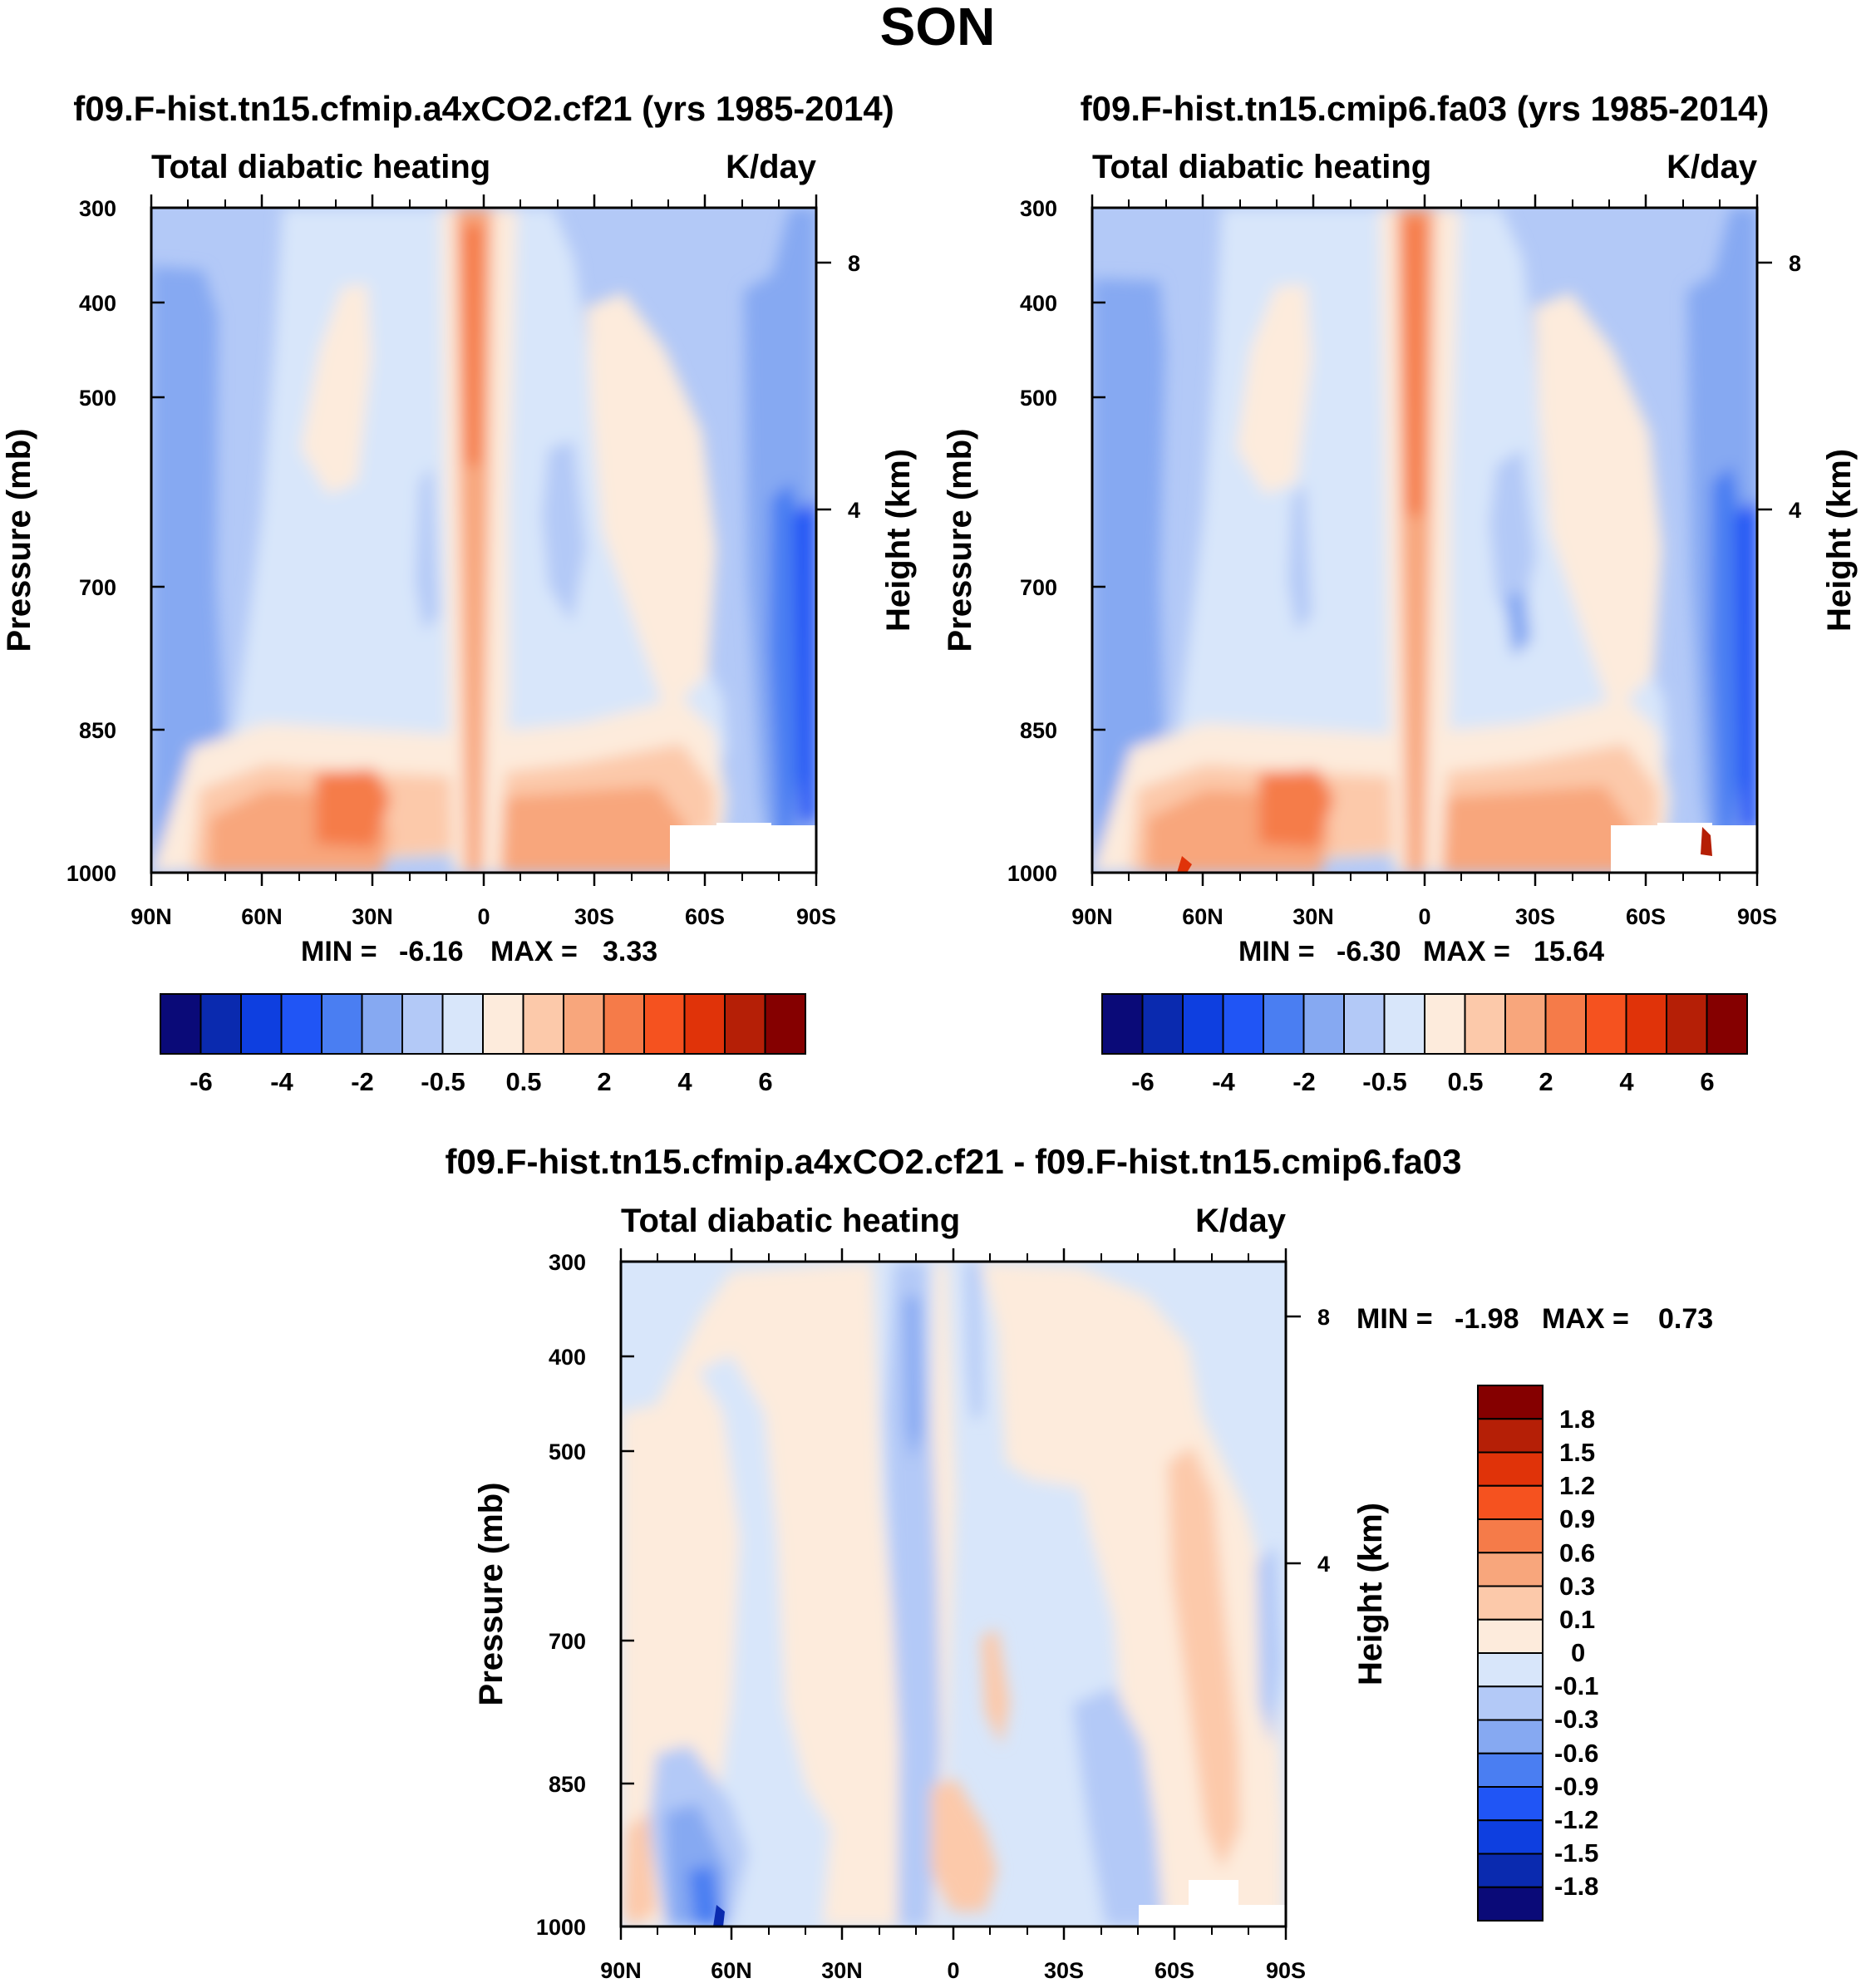 Image resolution: width=1866 pixels, height=1988 pixels. Describe the element at coordinates (1032, 874) in the screenshot. I see `panel-2-ytick-1000: 1000` at that location.